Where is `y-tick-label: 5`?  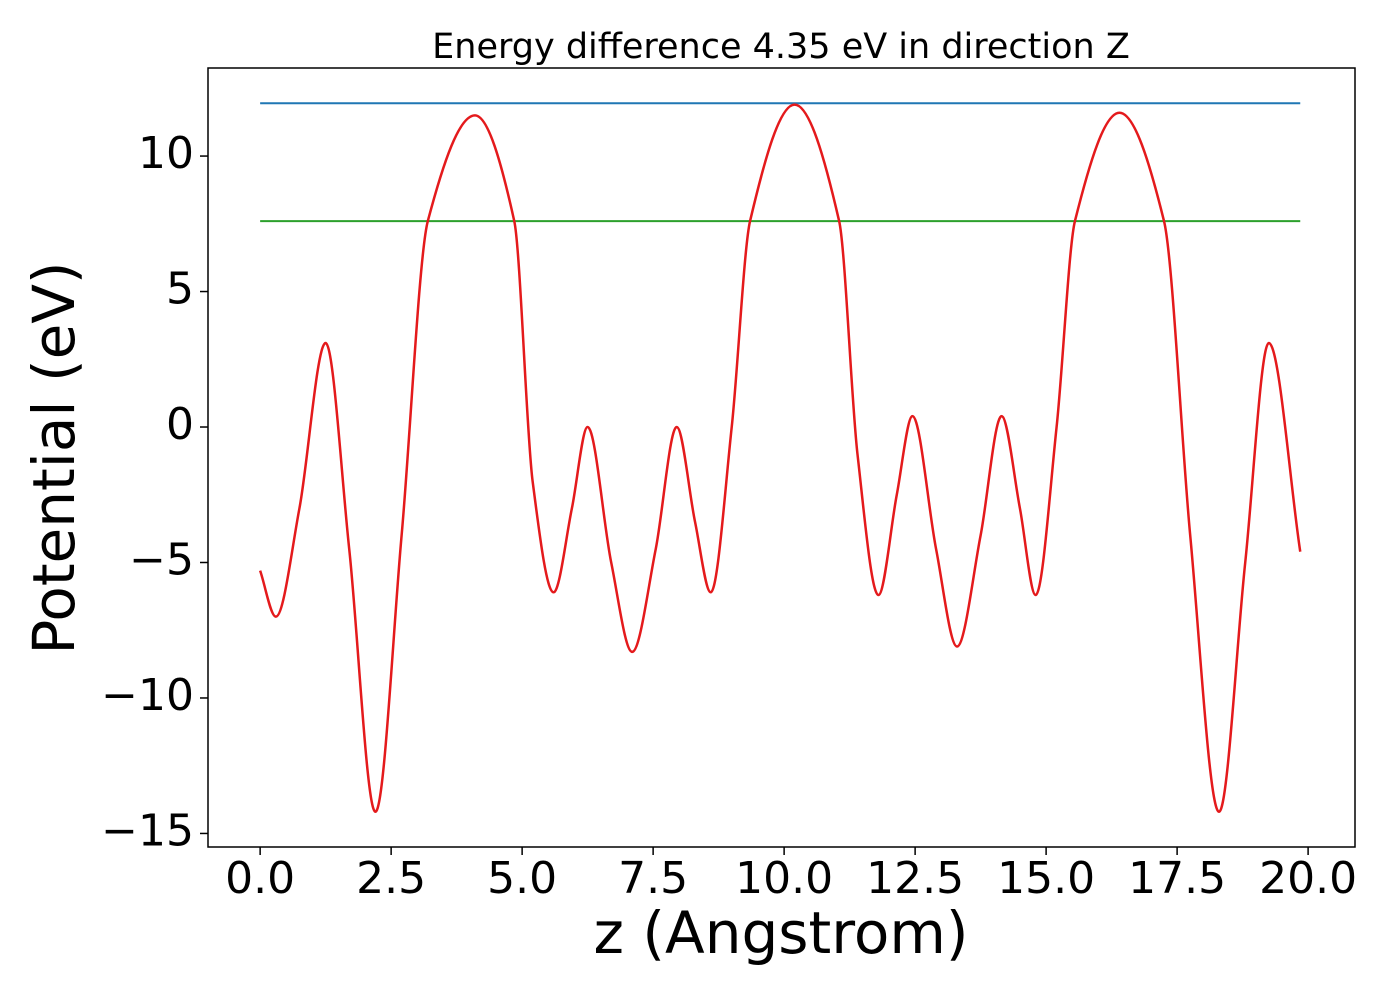 y-tick-label: 5 is located at coordinates (180, 289).